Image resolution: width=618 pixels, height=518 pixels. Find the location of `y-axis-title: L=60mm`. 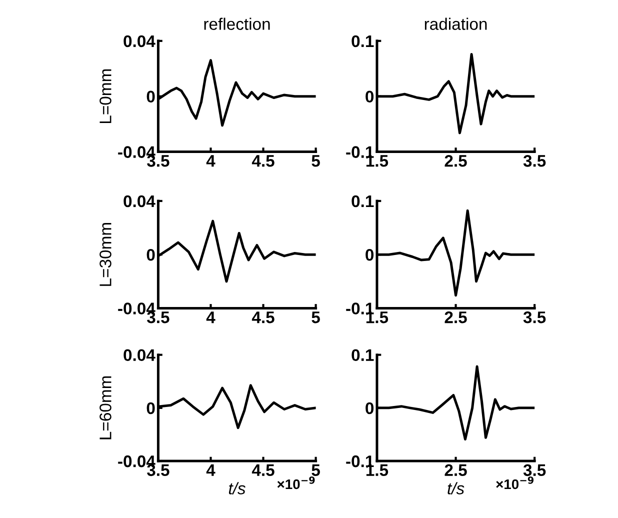

y-axis-title: L=60mm is located at coordinates (106, 408).